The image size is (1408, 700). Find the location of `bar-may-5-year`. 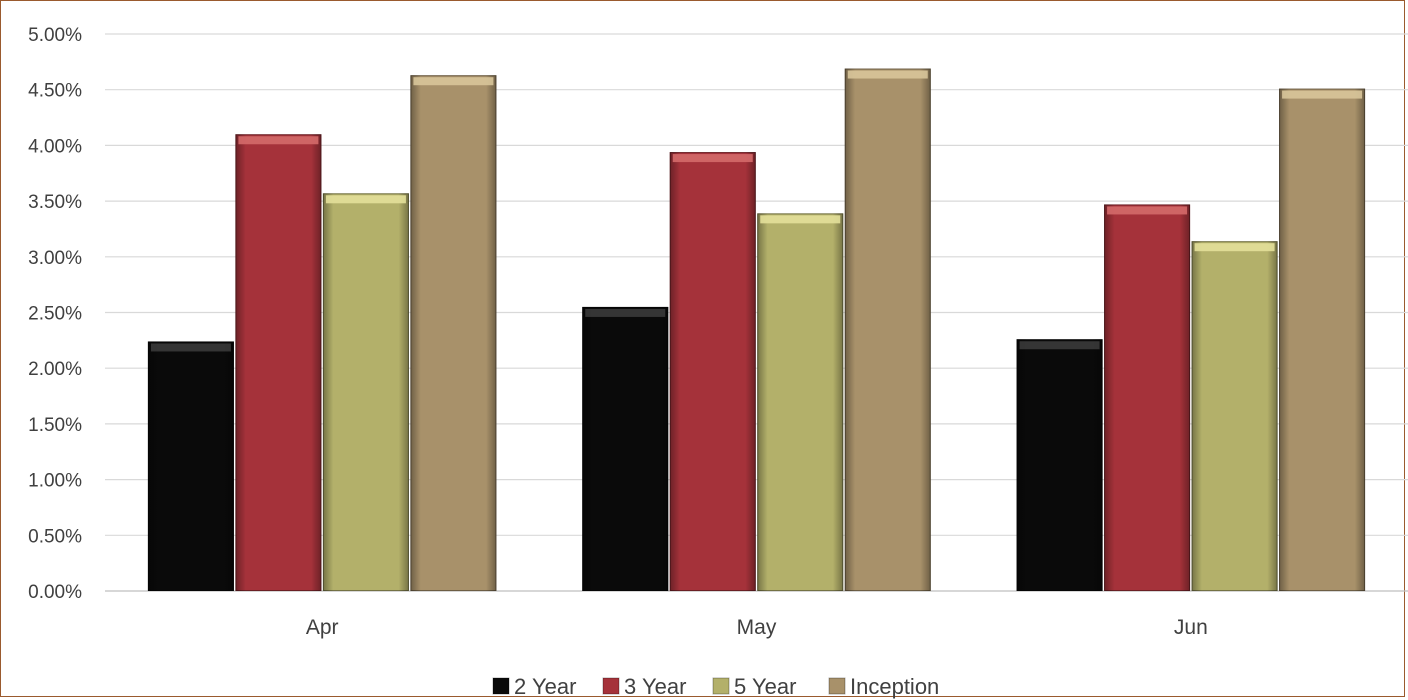

bar-may-5-year is located at coordinates (800, 402).